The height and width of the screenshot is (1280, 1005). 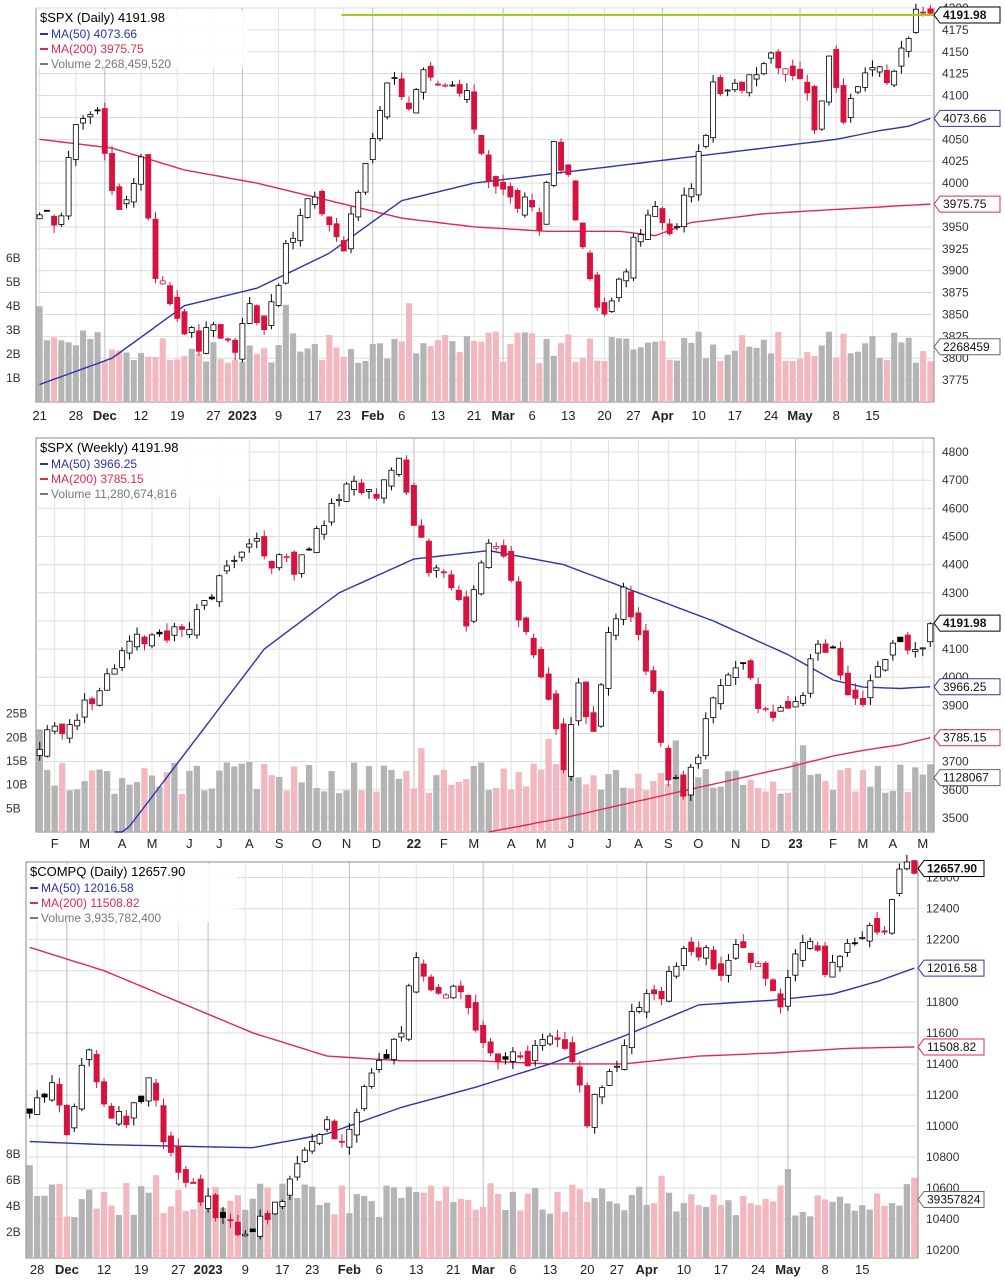 I want to click on volume-tag-text: 39357824, so click(x=954, y=1200).